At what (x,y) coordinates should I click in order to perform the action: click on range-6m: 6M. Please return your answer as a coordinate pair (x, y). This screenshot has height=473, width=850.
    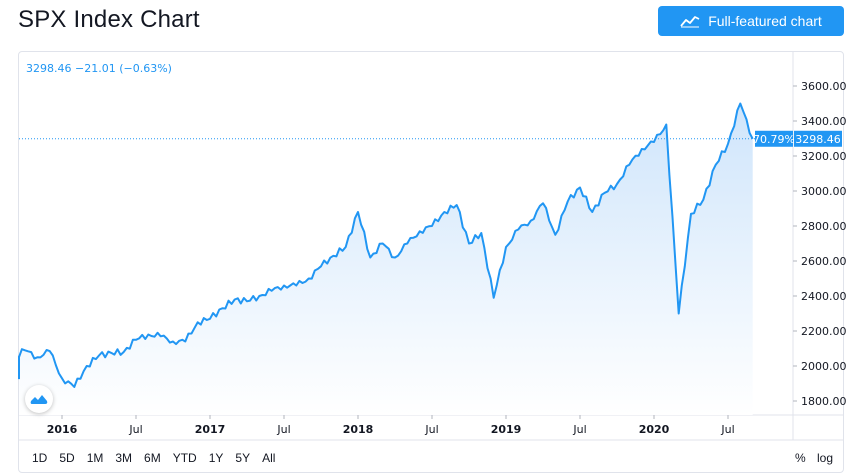
    Looking at the image, I should click on (152, 458).